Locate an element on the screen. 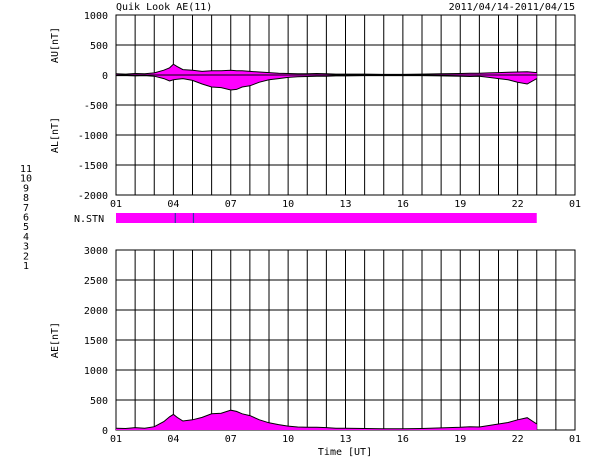 Image resolution: width=590 pixels, height=460 pixels. station-legend-item: 3 is located at coordinates (26, 247).